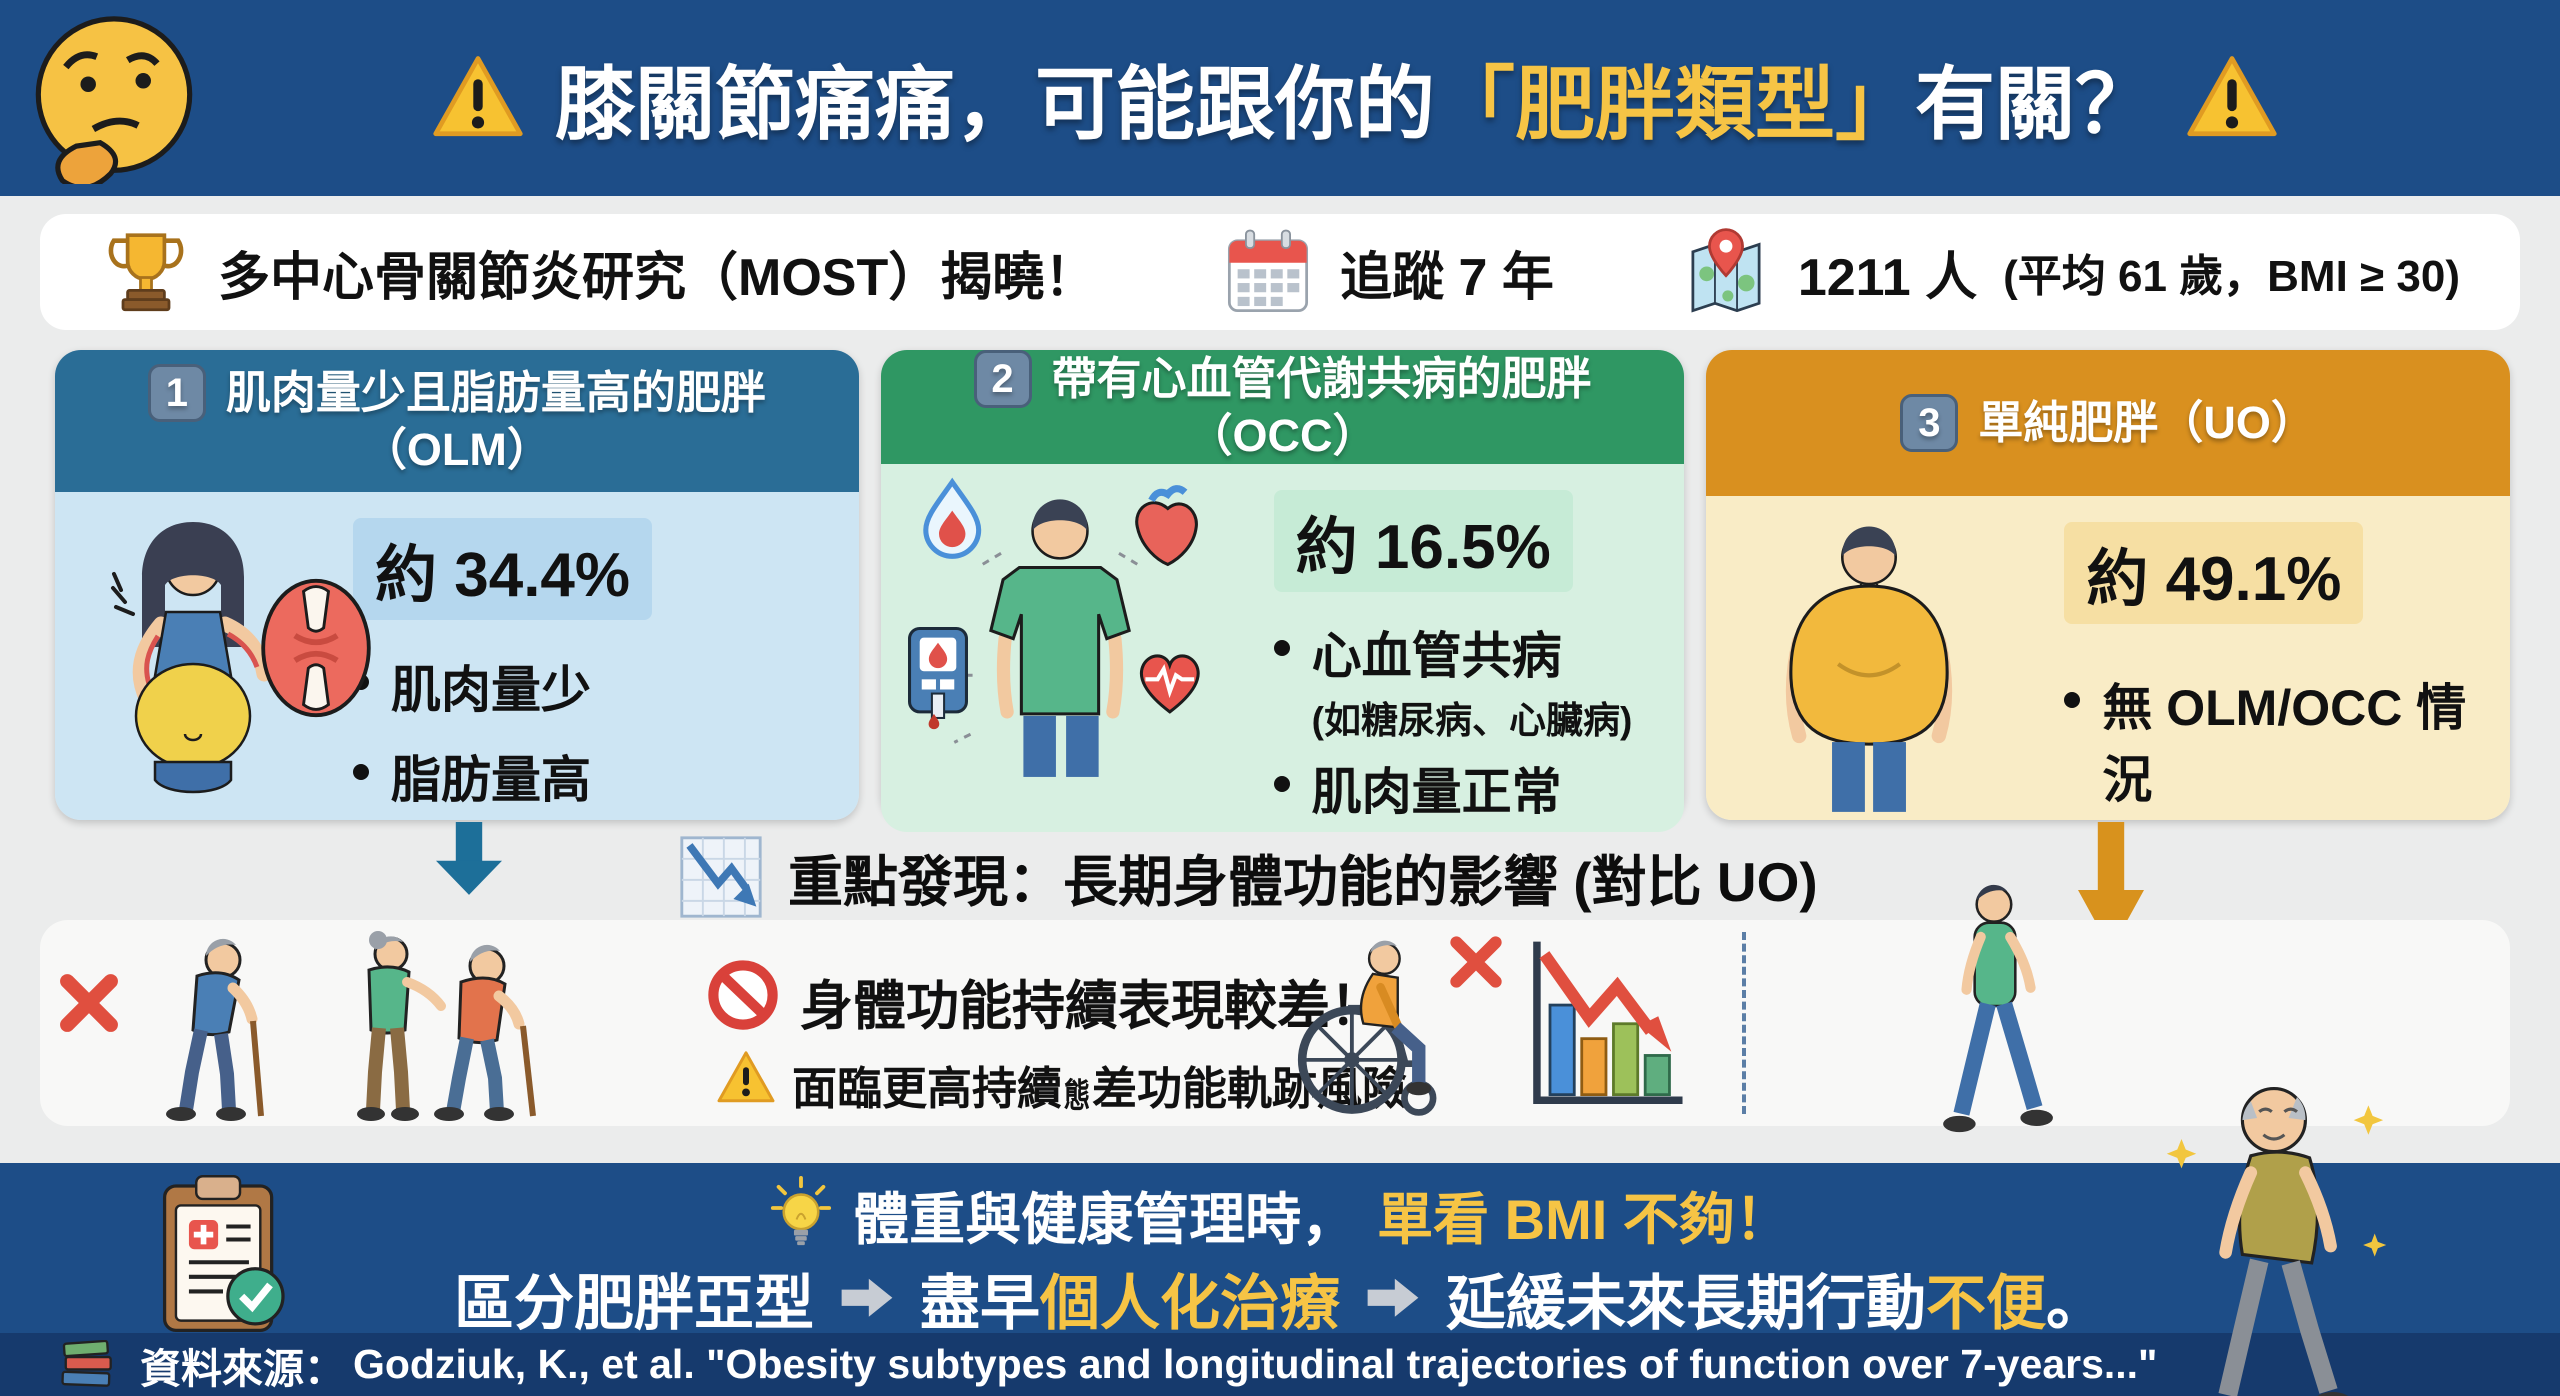 The width and height of the screenshot is (2560, 1396). What do you see at coordinates (2035, 104) in the screenshot?
I see `title-text-end: 有關？` at bounding box center [2035, 104].